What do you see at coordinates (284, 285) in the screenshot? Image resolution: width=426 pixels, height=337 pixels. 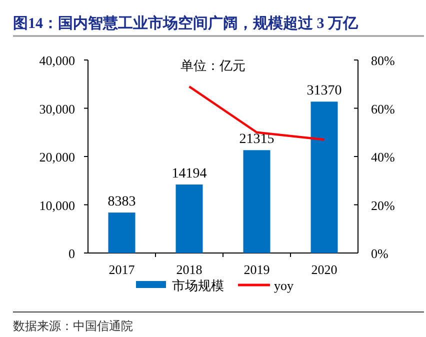 I see `legend-label: yoy` at bounding box center [284, 285].